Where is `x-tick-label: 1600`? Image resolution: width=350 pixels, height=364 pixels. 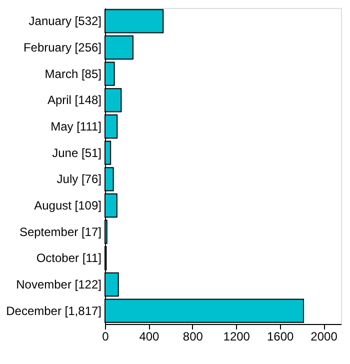 x-tick-label: 1600 is located at coordinates (280, 337).